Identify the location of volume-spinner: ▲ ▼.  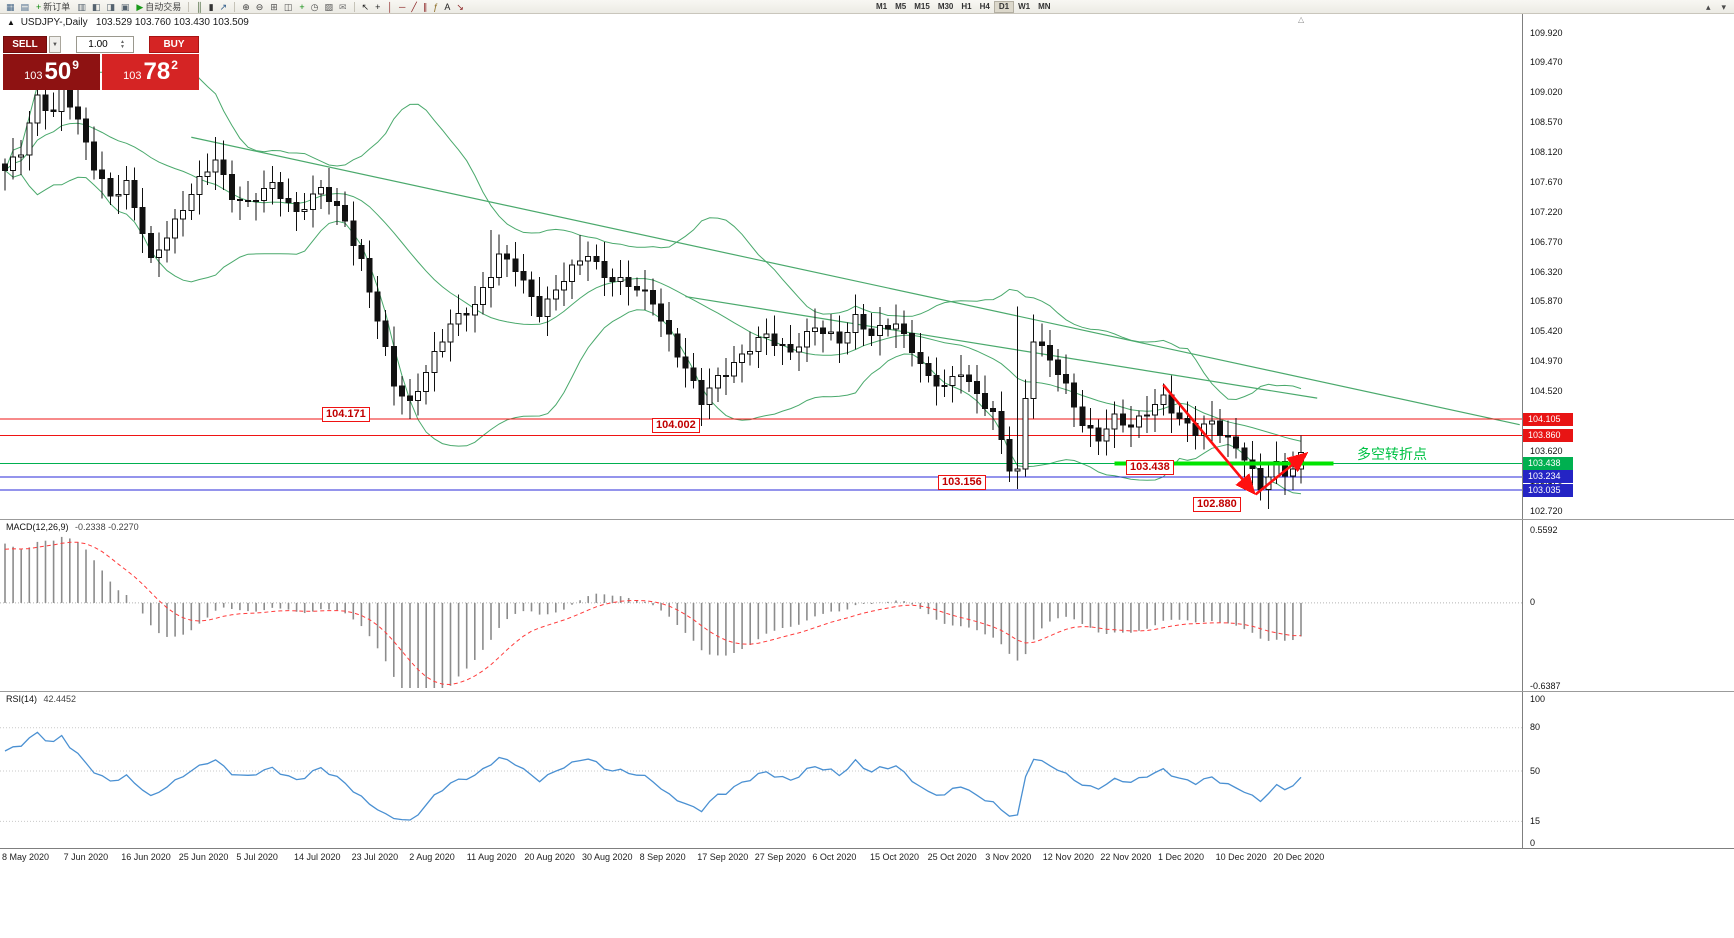
(122, 44).